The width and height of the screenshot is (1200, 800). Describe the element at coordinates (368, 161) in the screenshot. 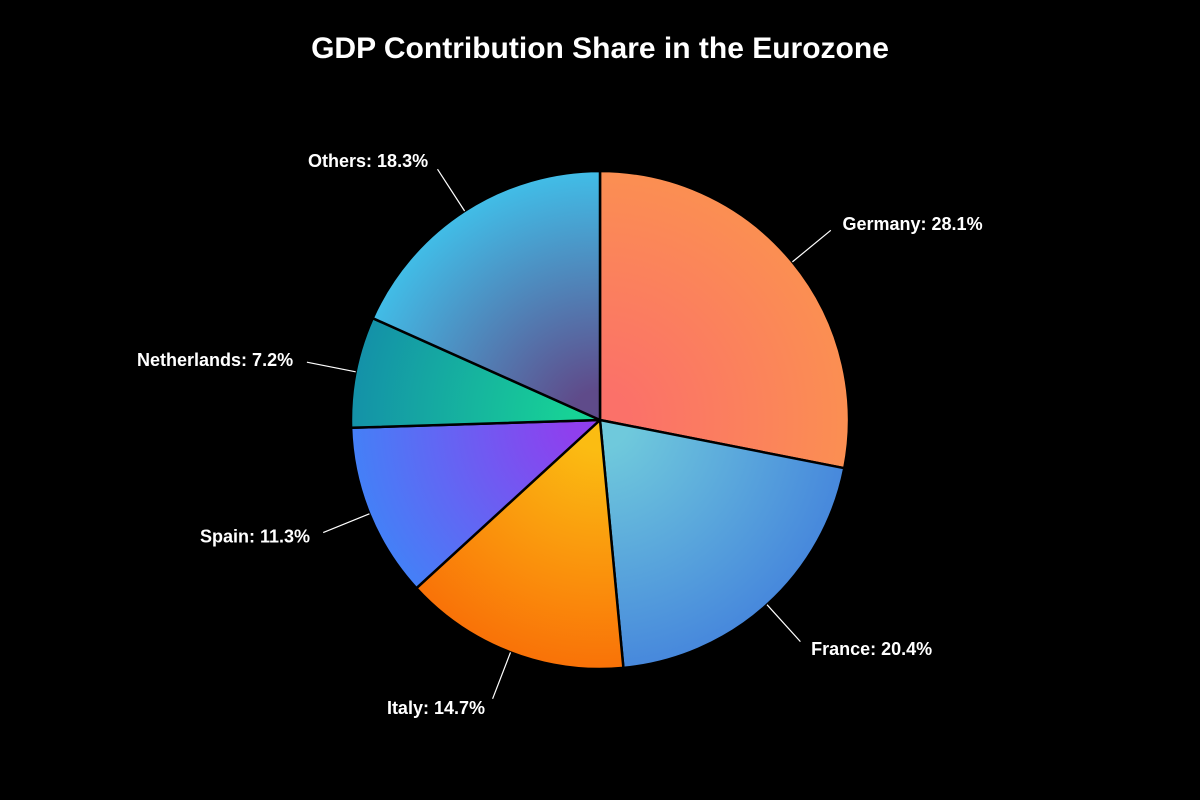

I see `slice-label-others: Others: 18.3%` at that location.